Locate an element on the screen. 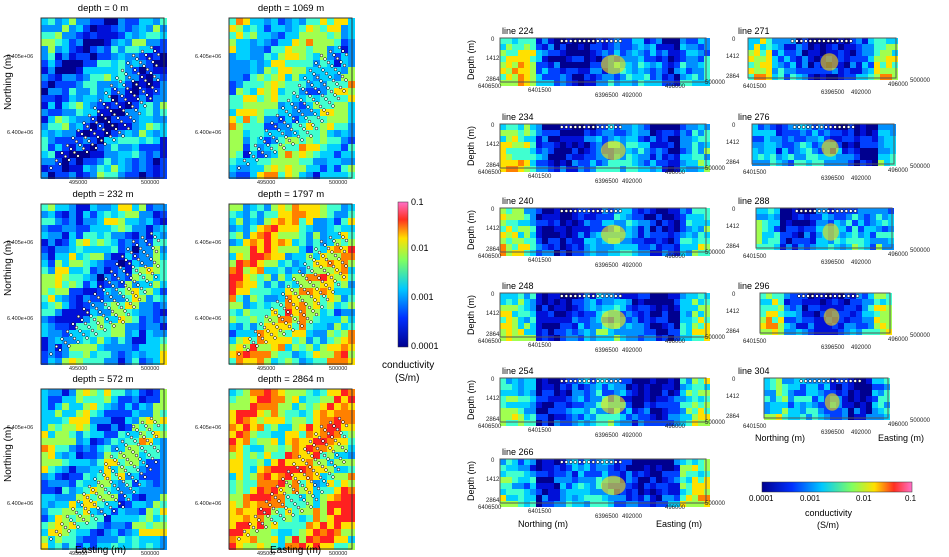  easting-tick: 500000 is located at coordinates (715, 423).